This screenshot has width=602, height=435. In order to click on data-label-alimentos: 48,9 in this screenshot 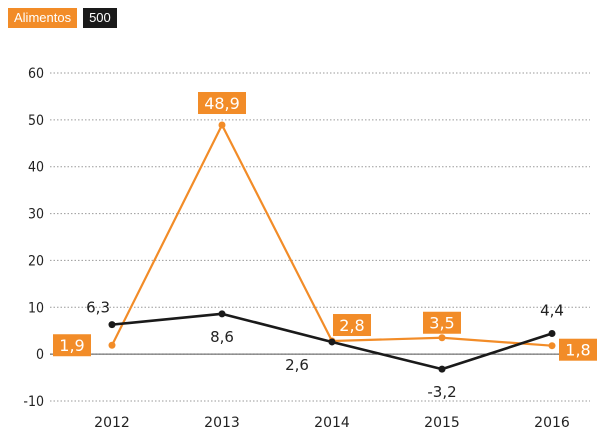, I will do `click(222, 103)`.